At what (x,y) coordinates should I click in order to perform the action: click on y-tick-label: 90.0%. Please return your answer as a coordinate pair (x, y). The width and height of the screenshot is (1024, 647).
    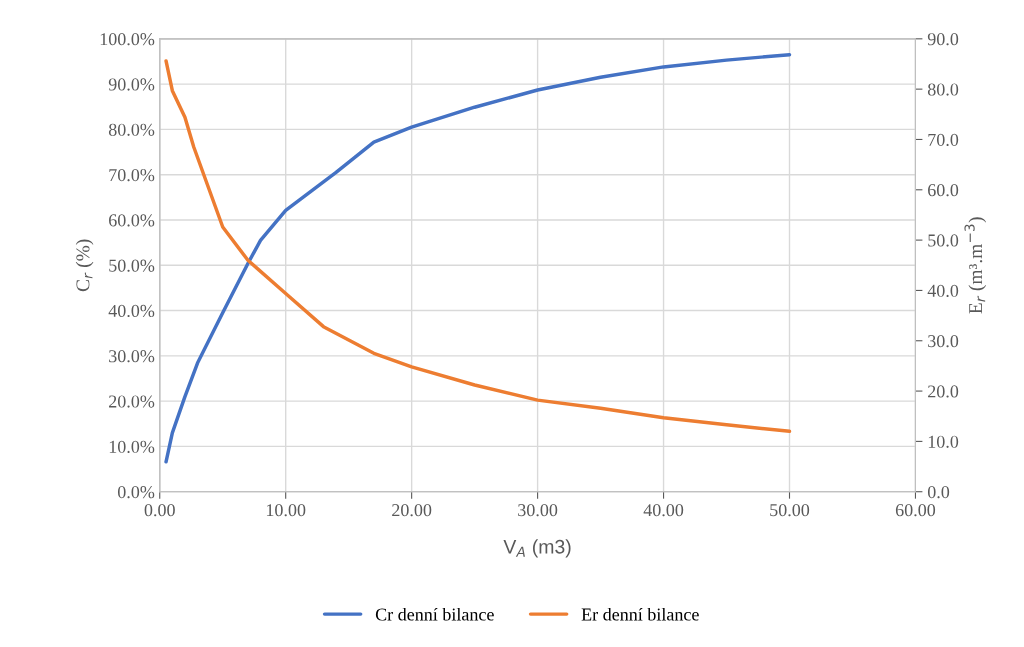
    Looking at the image, I should click on (131, 84).